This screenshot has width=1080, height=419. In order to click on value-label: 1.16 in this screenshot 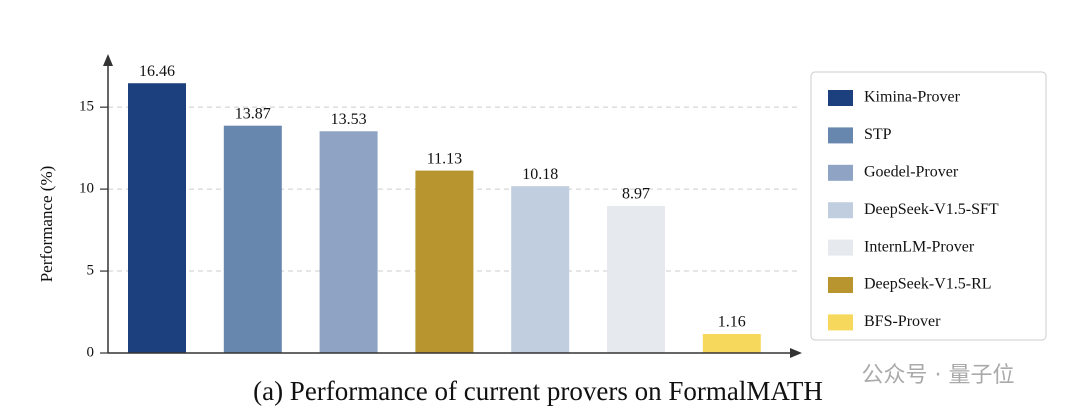, I will do `click(732, 322)`.